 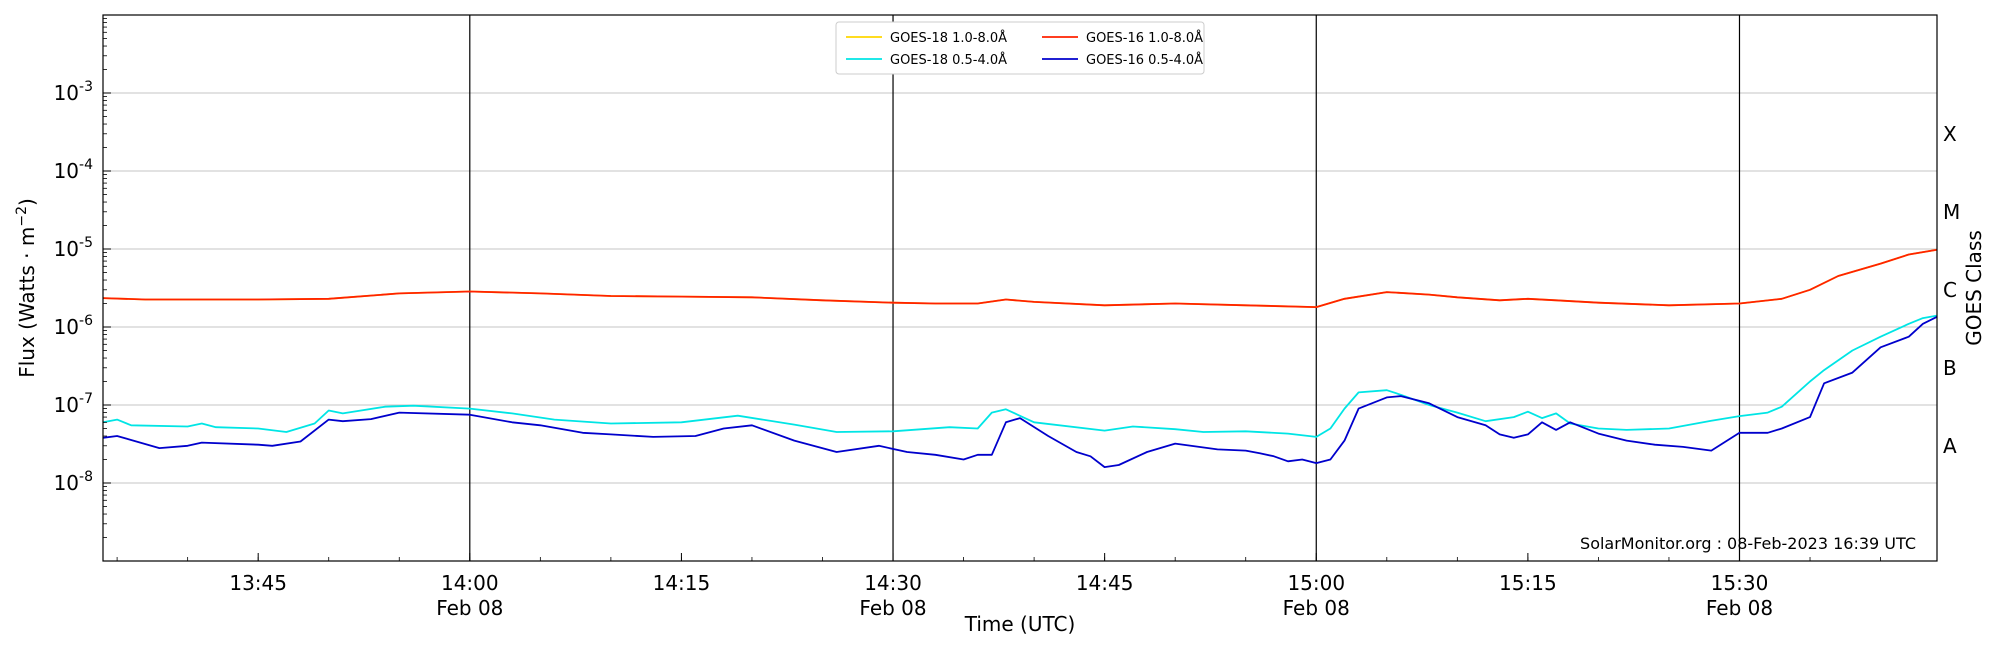 I want to click on y-axis-label-main: Flux (Watts · m, so click(x=27, y=302).